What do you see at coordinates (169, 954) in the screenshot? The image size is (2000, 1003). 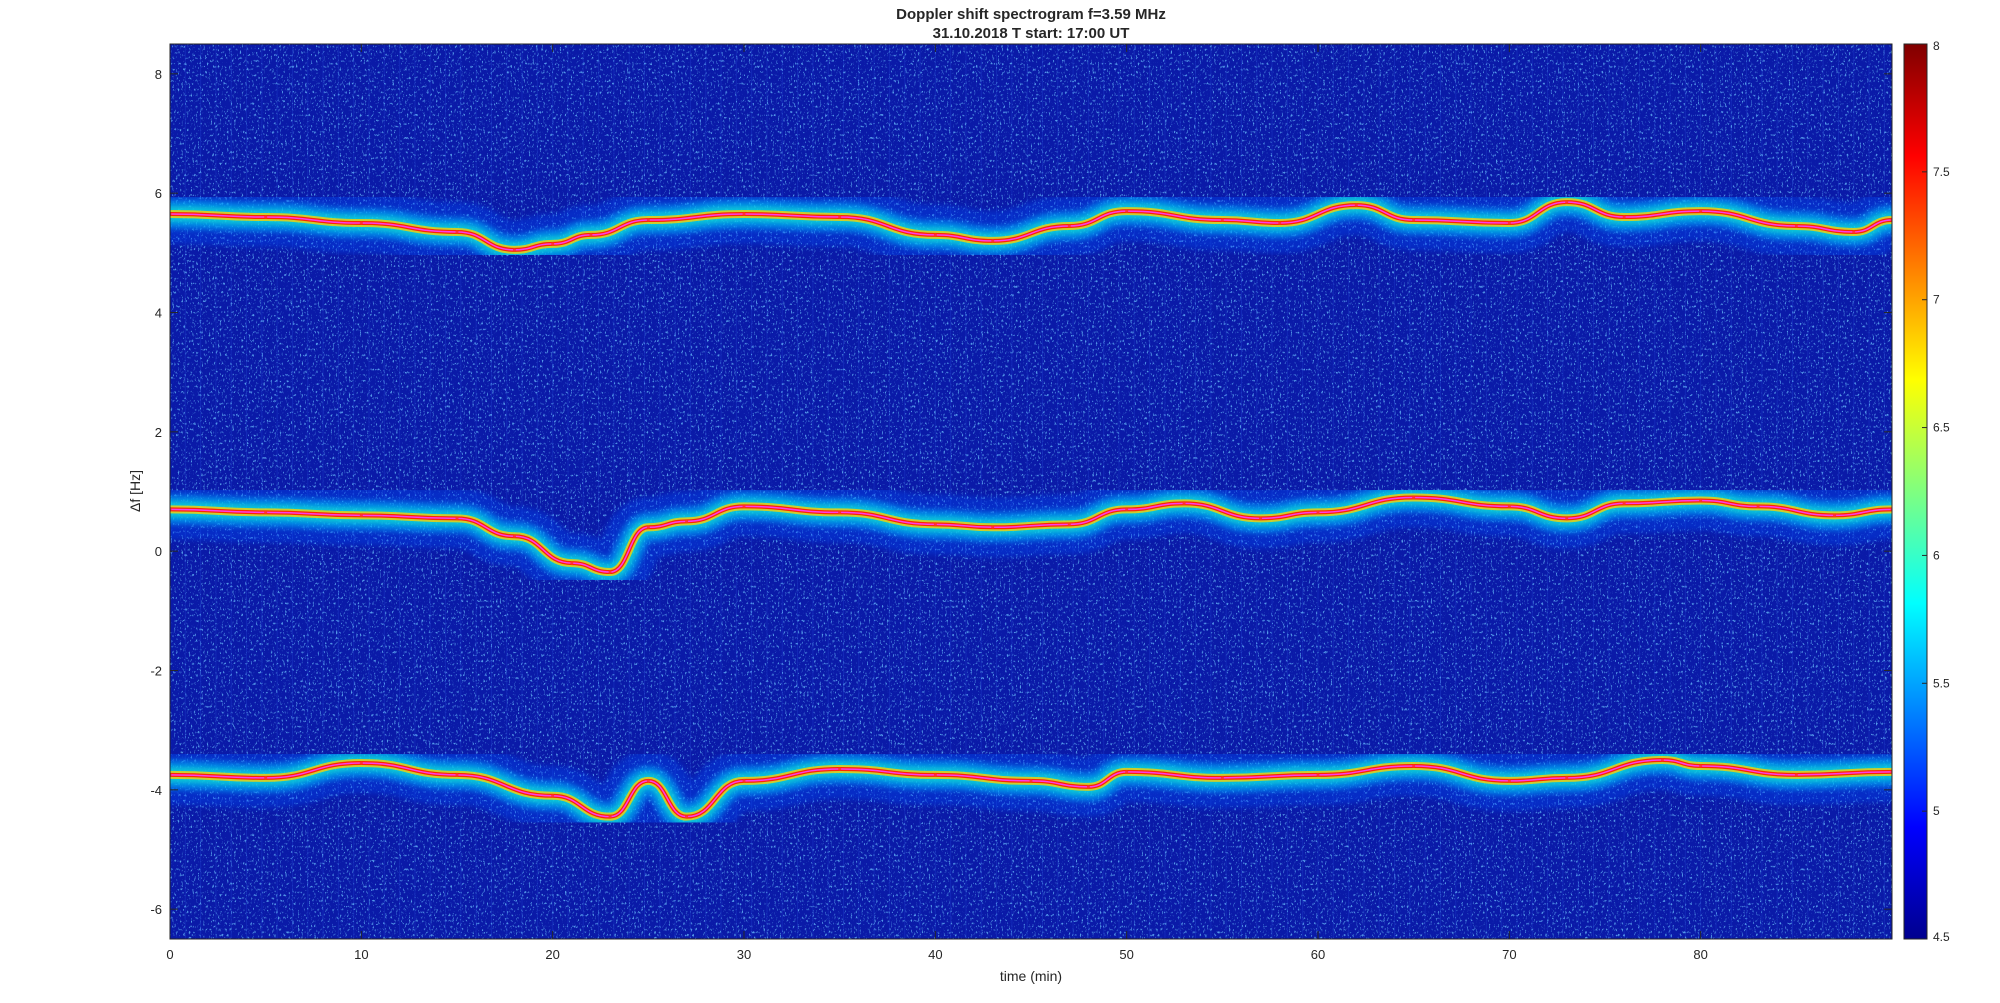 I see `x-tick-label: 0` at bounding box center [169, 954].